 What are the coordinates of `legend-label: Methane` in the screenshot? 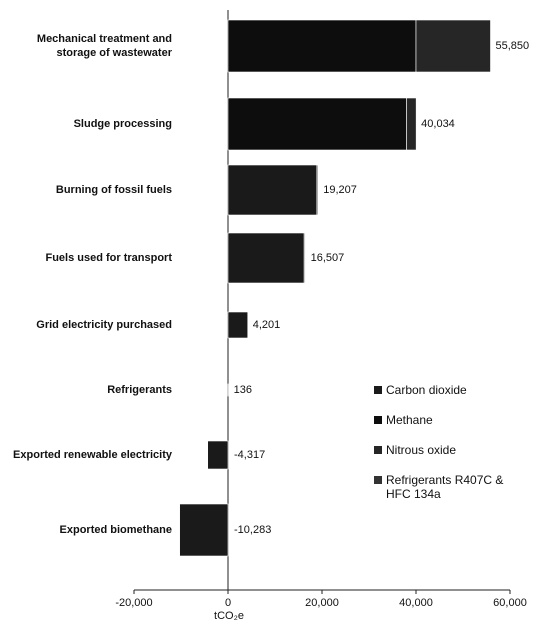 It's located at (409, 420).